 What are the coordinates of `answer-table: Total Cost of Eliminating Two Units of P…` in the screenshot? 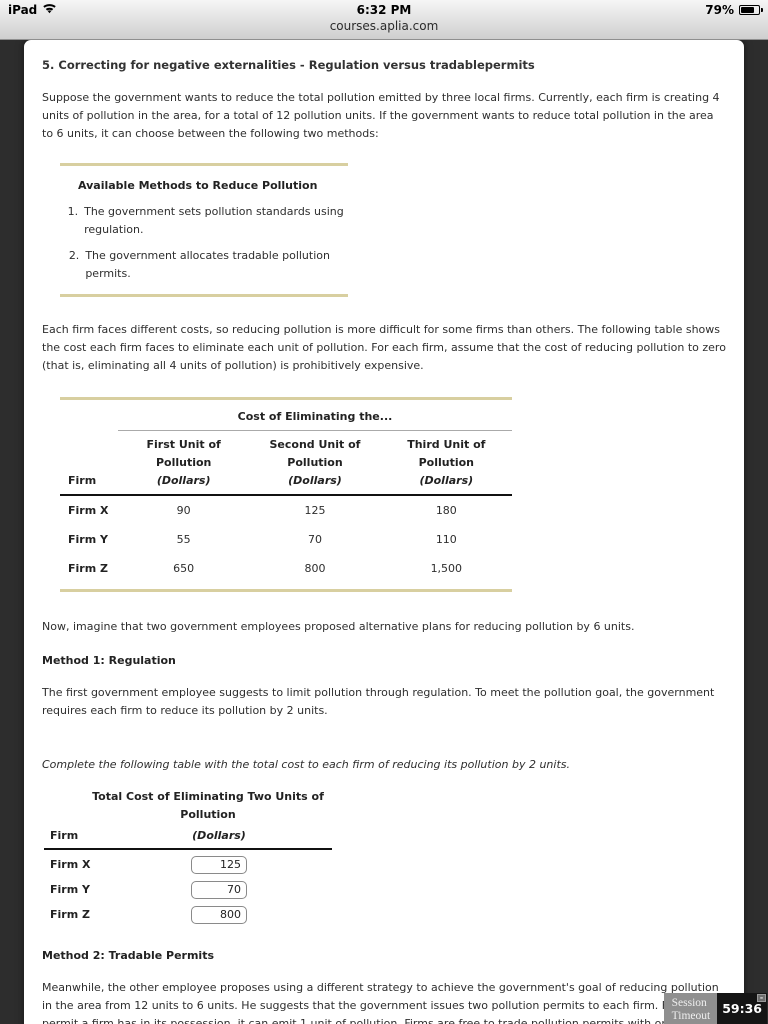 It's located at (188, 856).